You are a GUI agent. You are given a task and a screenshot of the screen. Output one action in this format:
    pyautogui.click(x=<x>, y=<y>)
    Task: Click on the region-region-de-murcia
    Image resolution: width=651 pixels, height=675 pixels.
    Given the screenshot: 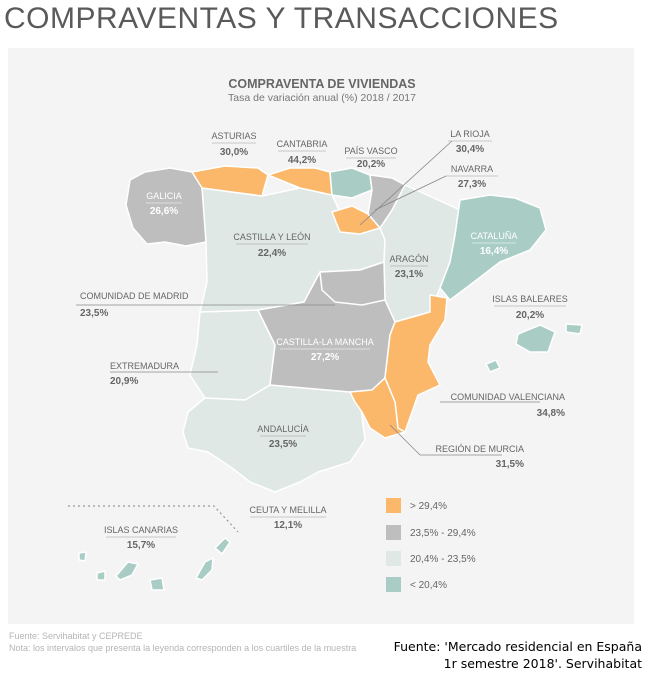 What is the action you would take?
    pyautogui.click(x=377, y=408)
    